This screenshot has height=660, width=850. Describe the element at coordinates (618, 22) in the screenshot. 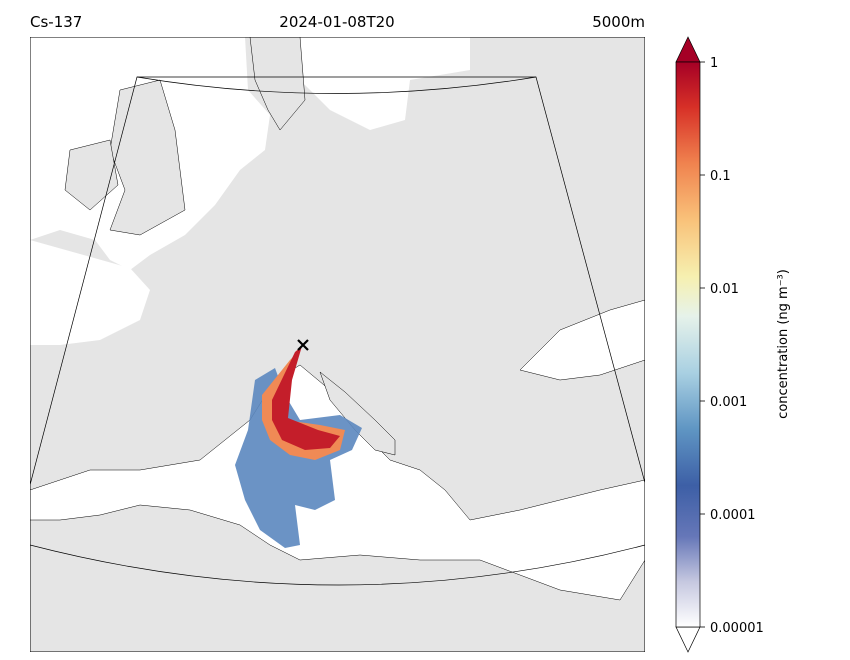

I see `height-label: 5000m` at that location.